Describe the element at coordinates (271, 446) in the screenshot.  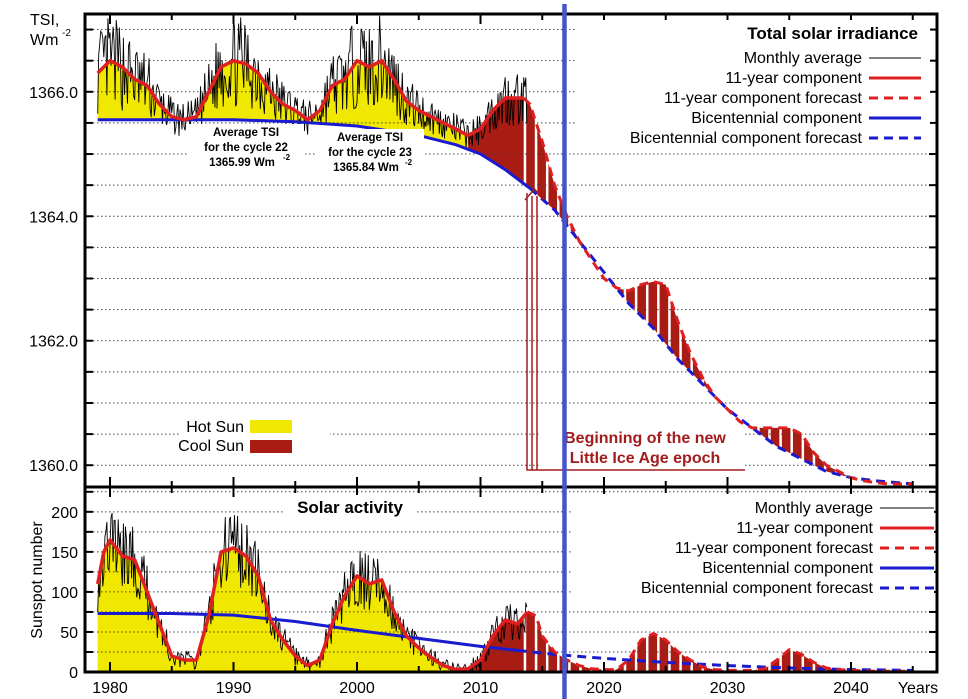
I see `cool-sun-swatch` at that location.